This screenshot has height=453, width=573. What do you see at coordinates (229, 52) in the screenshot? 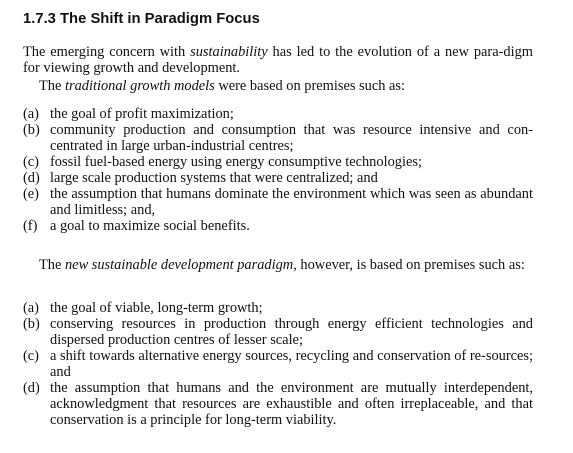
I see `sustainability-term: sustainability` at bounding box center [229, 52].